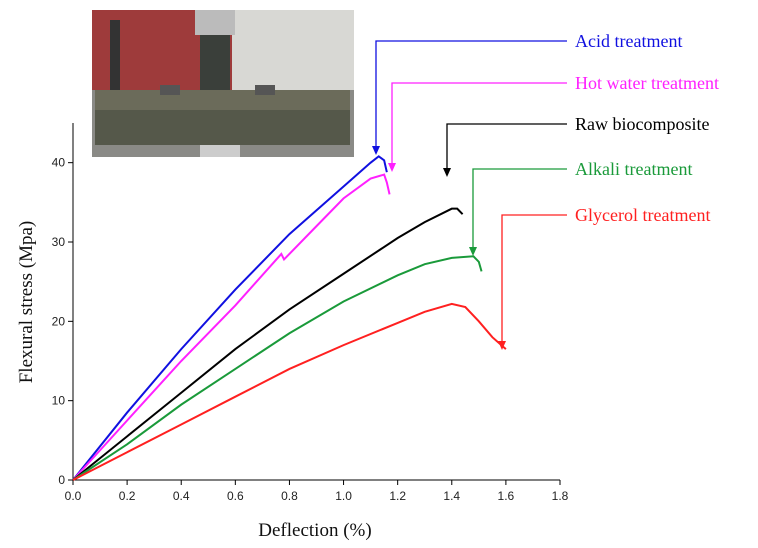 The image size is (758, 548). I want to click on x-tick-label: 1.0, so click(343, 496).